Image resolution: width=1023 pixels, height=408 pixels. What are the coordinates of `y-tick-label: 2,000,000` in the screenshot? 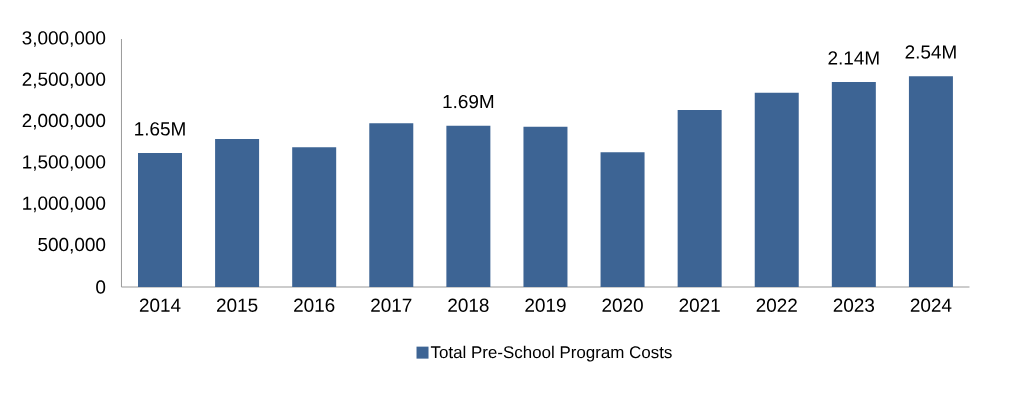 It's located at (64, 121).